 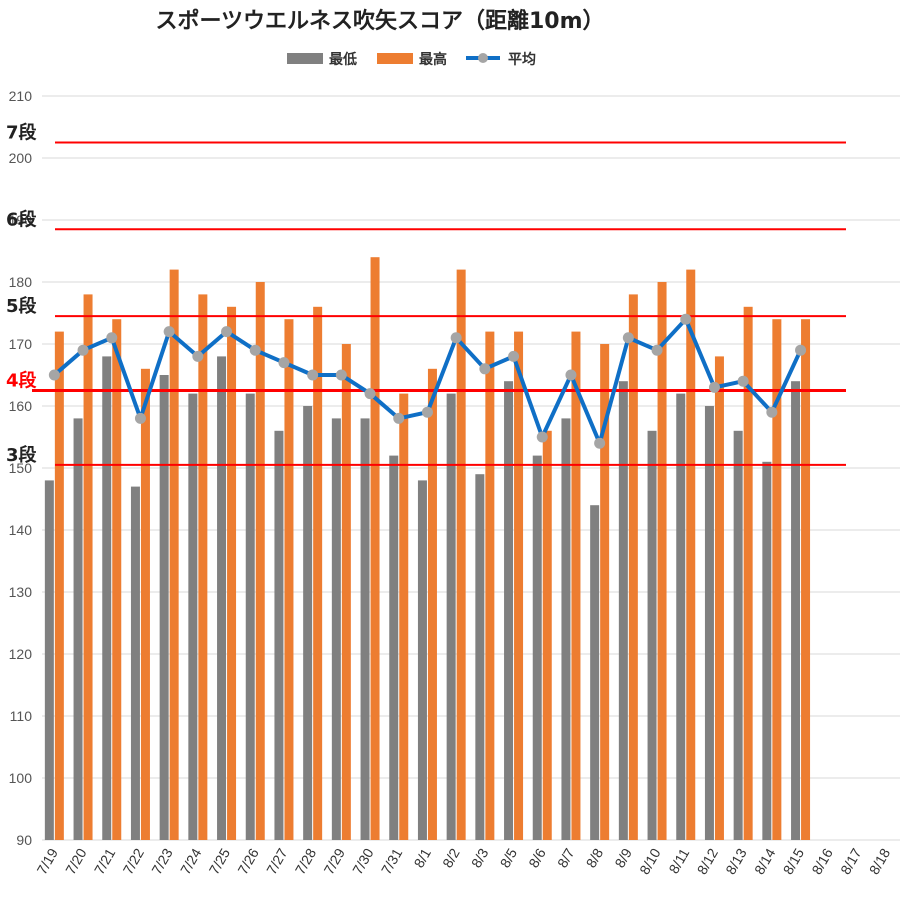 What do you see at coordinates (433, 59) in the screenshot?
I see `legend-label-max: 最高` at bounding box center [433, 59].